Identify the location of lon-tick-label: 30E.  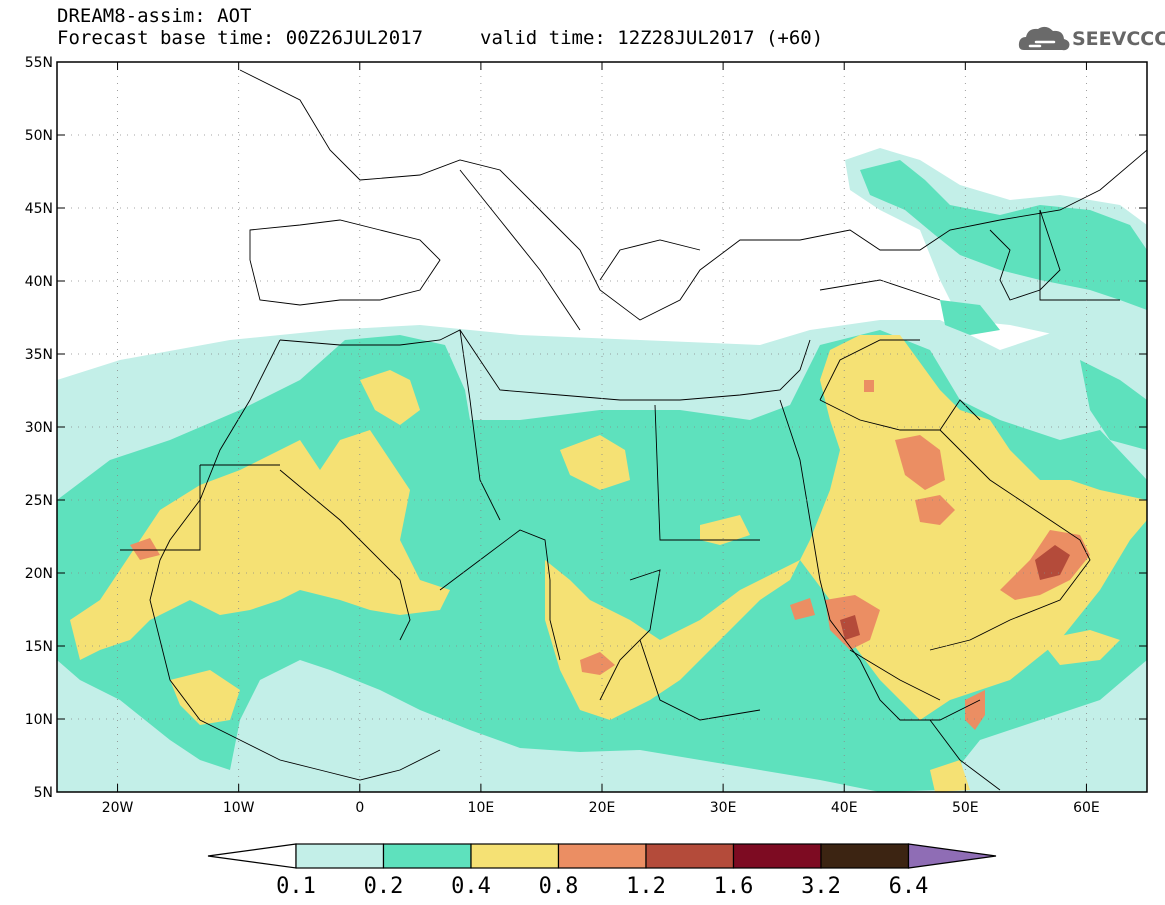
(723, 808).